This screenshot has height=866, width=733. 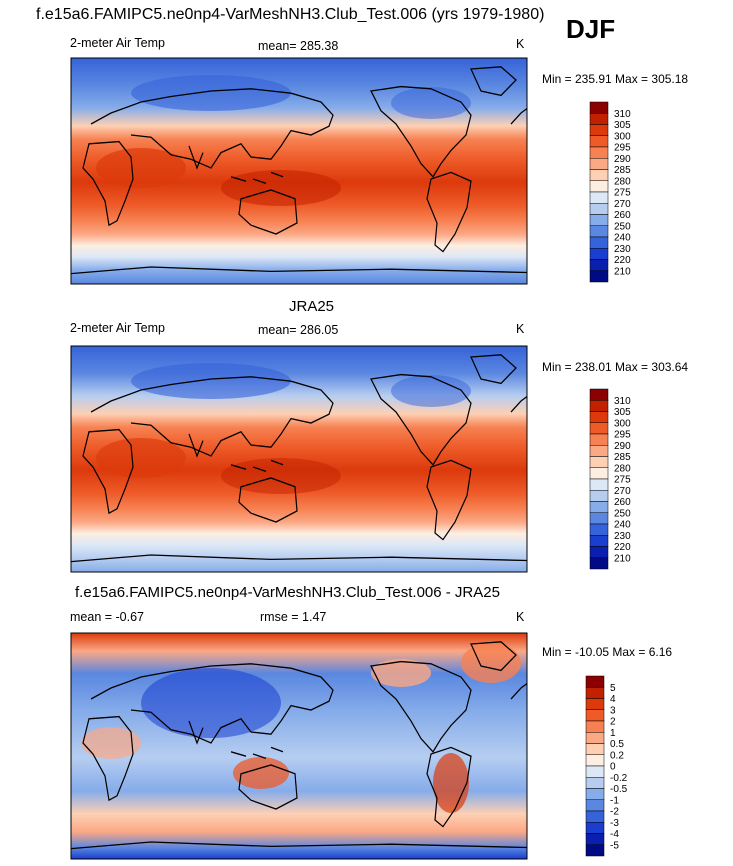 I want to click on colorbar-tick-label: -2, so click(x=614, y=812).